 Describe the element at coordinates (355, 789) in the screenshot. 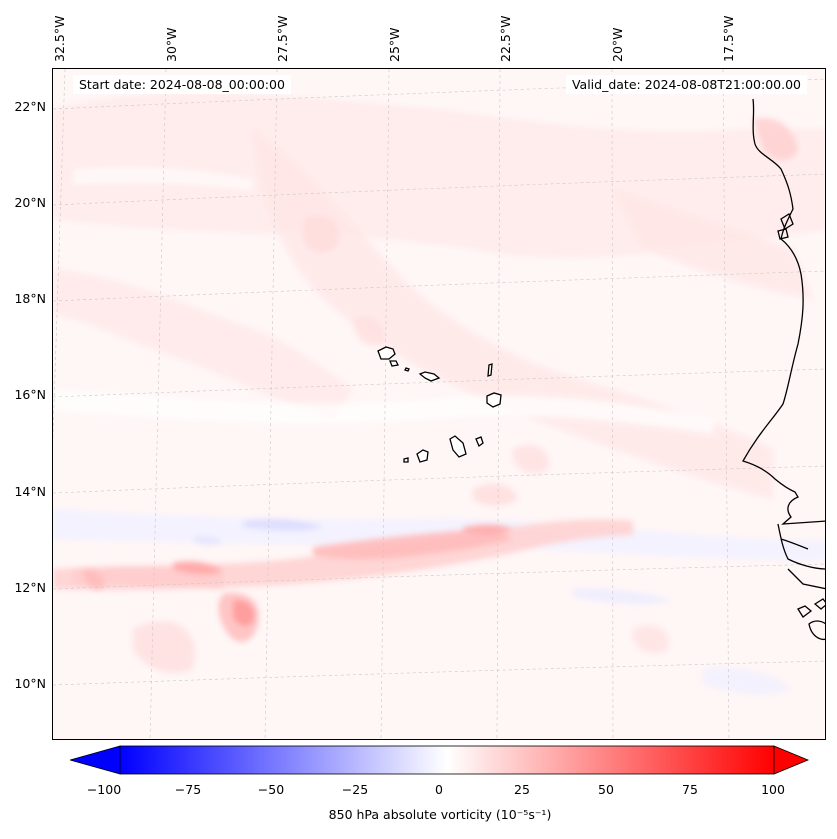

I see `colorbar-tick: −25` at that location.